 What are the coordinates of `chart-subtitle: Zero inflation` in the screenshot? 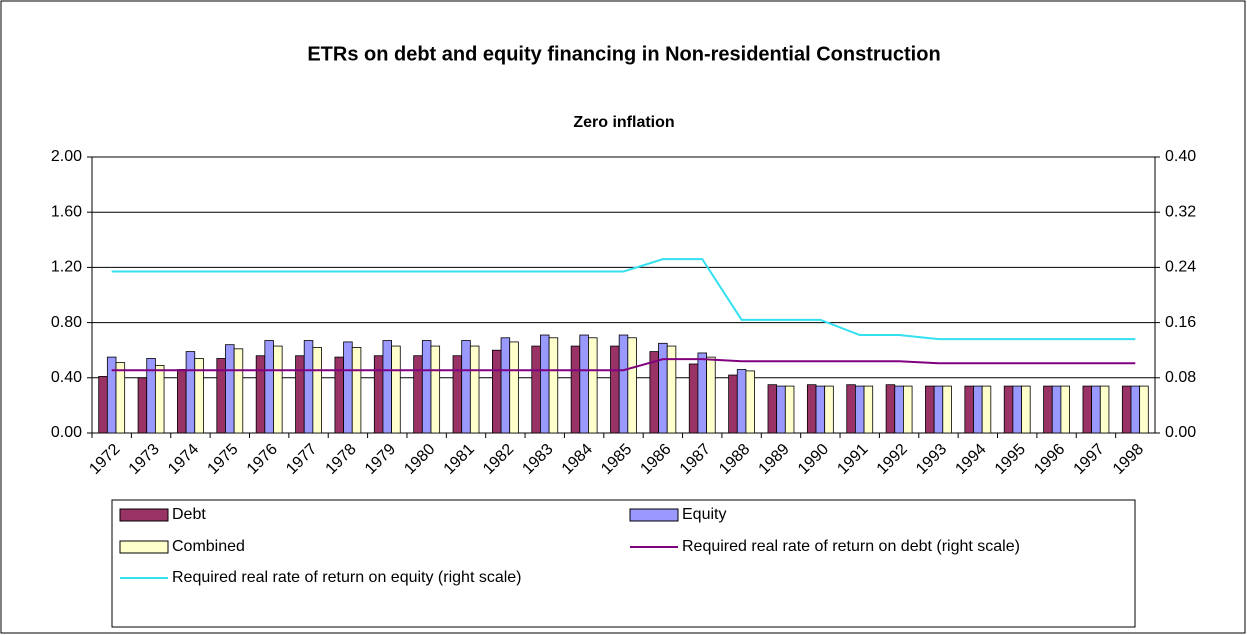 It's located at (623, 122).